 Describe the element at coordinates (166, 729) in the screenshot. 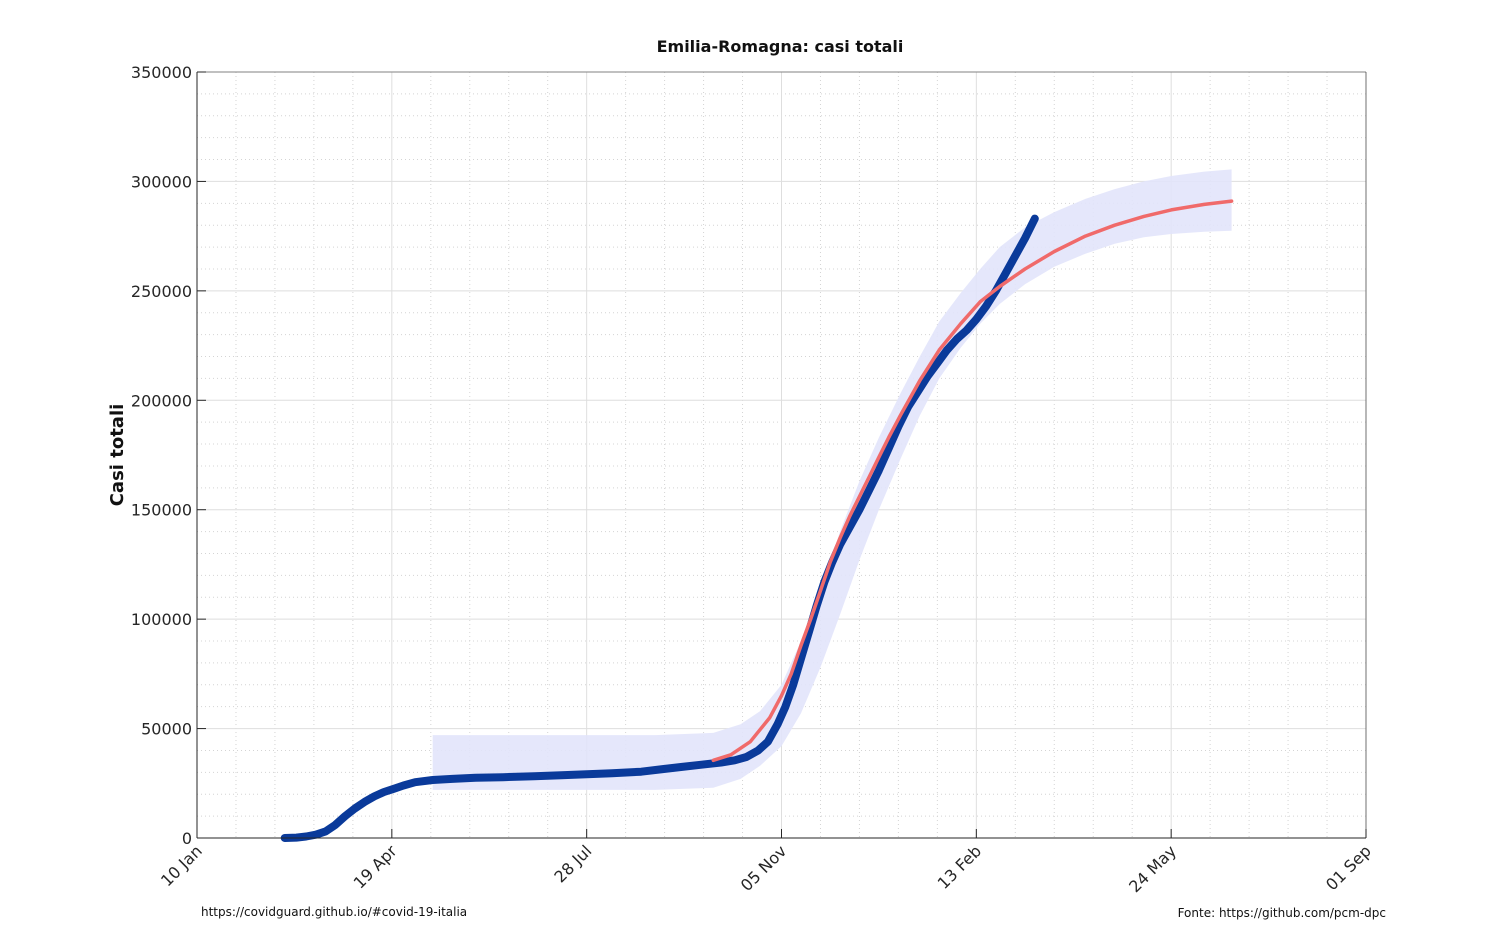

I see `y-tick-label: 50000` at that location.